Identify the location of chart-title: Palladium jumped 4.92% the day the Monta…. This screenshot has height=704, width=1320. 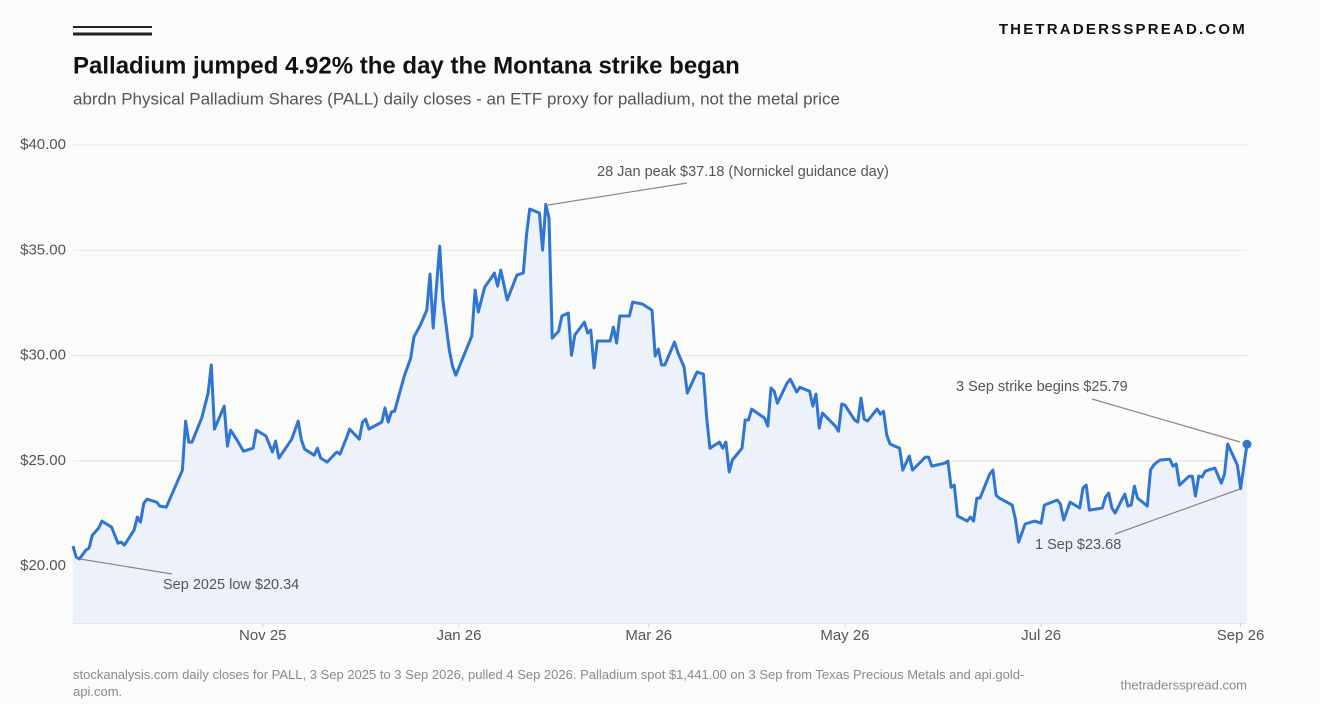
(406, 65).